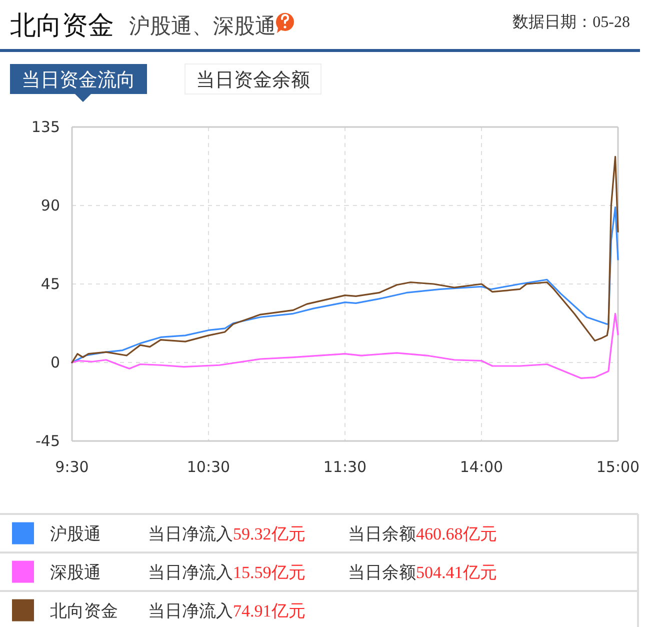  What do you see at coordinates (208, 467) in the screenshot?
I see `x-tick-label: 10:30` at bounding box center [208, 467].